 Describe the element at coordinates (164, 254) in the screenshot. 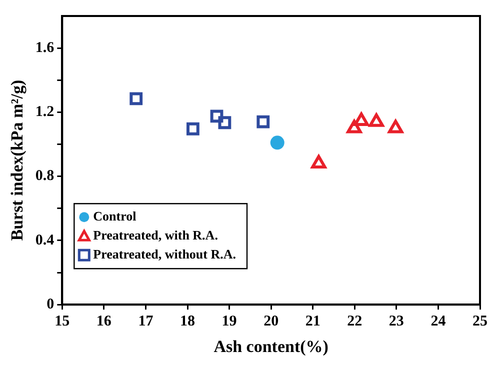

I see `legend-label: Preatreated, without R.A.` at that location.